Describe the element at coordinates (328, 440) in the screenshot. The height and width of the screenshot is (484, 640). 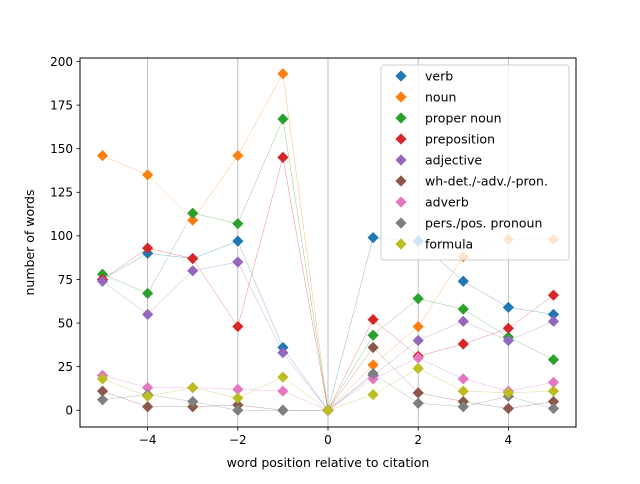
I see `x-tick-label: 0` at that location.